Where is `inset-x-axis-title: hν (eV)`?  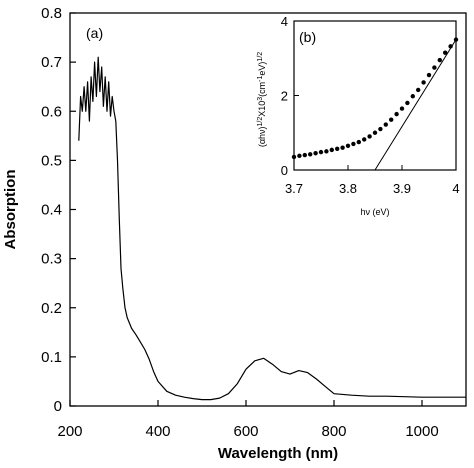 inset-x-axis-title: hν (eV) is located at coordinates (374, 212).